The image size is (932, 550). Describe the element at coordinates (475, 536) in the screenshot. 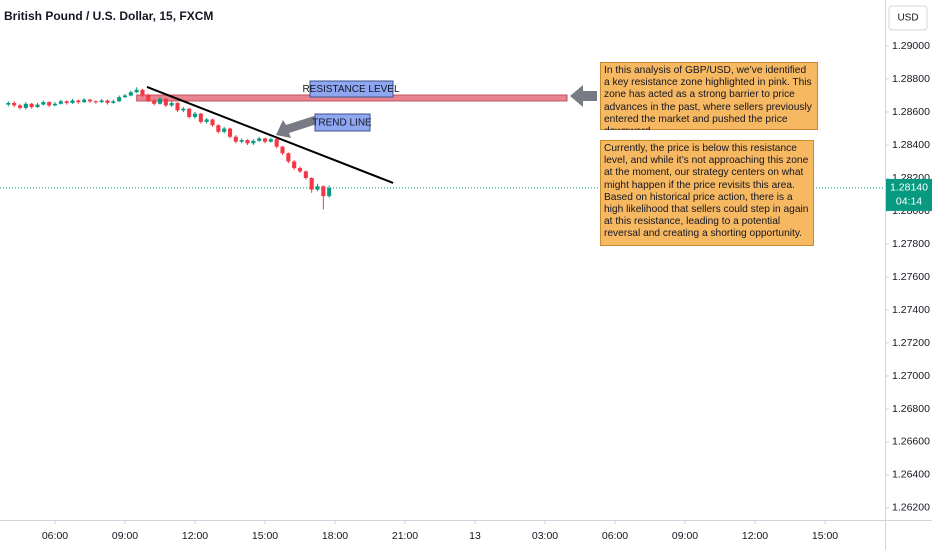

I see `x-tick-label: 13` at that location.